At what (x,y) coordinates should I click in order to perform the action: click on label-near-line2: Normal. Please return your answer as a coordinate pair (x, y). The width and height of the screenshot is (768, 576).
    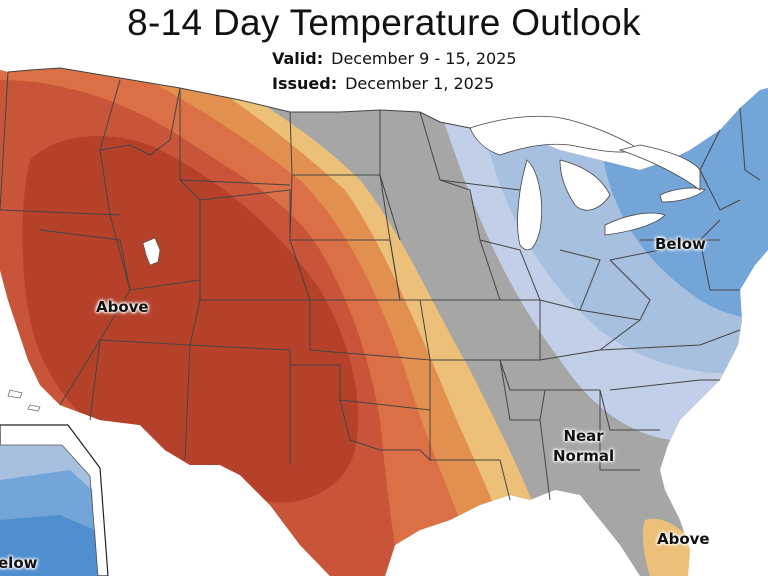
    Looking at the image, I should click on (584, 456).